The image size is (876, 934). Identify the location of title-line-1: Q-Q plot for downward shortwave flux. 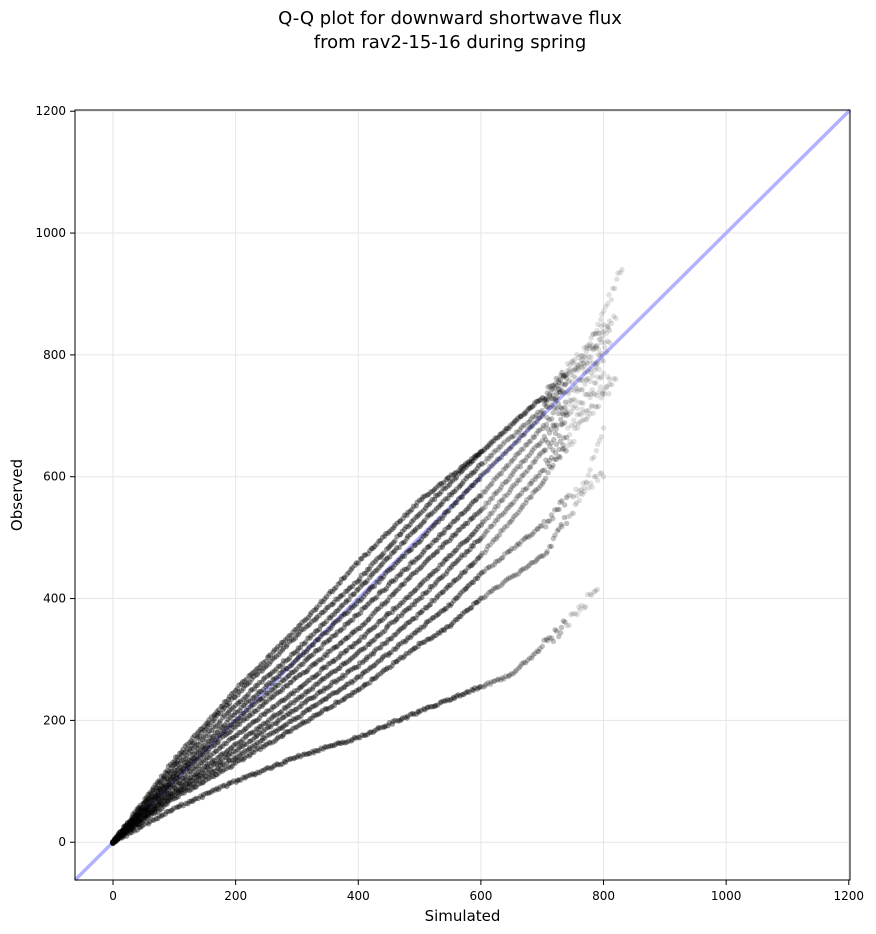
(450, 18).